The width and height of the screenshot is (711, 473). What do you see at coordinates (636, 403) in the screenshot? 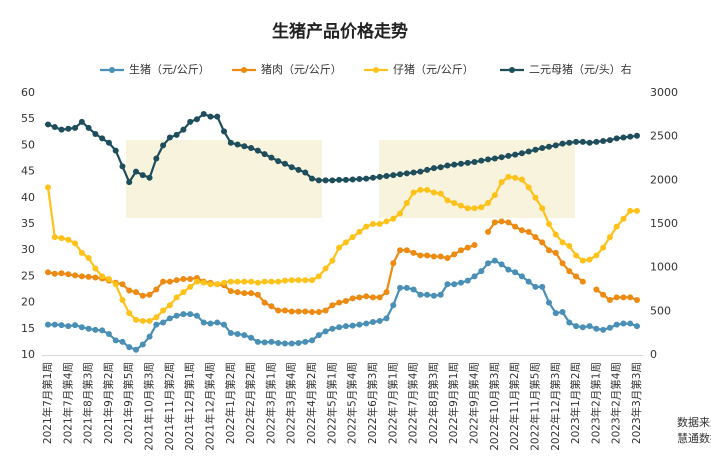
I see `x-tick-label: 2023年3月第3周` at bounding box center [636, 403].